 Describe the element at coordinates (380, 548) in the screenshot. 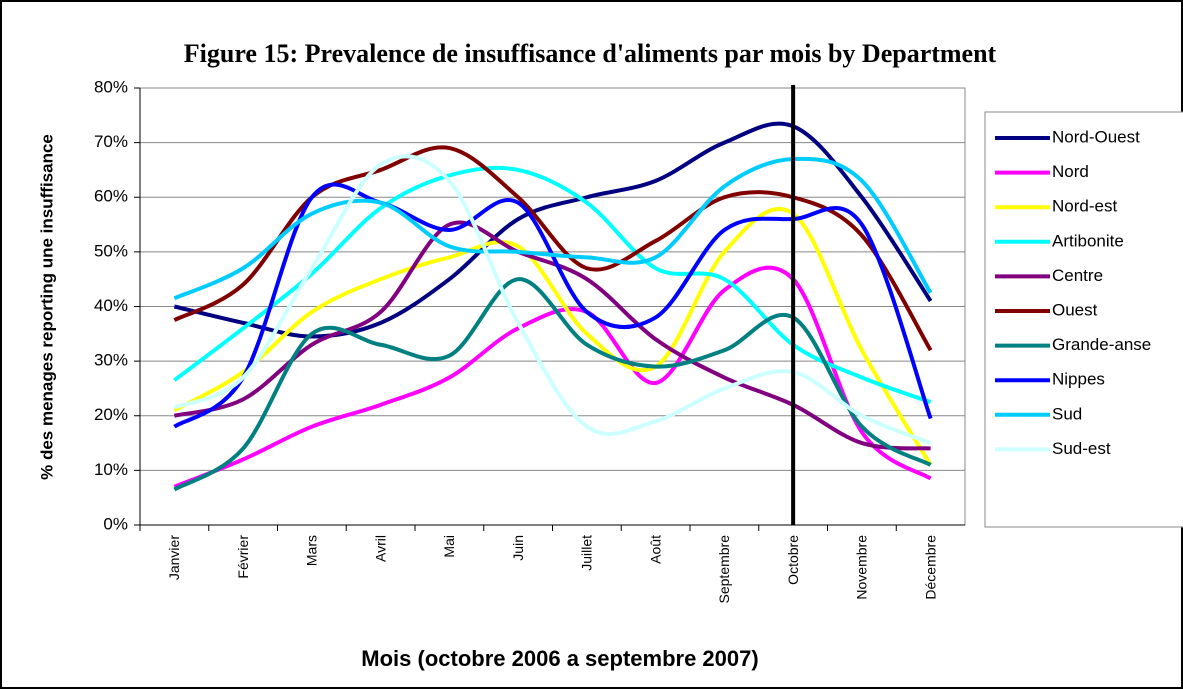

I see `x-tick-label: Avril` at that location.